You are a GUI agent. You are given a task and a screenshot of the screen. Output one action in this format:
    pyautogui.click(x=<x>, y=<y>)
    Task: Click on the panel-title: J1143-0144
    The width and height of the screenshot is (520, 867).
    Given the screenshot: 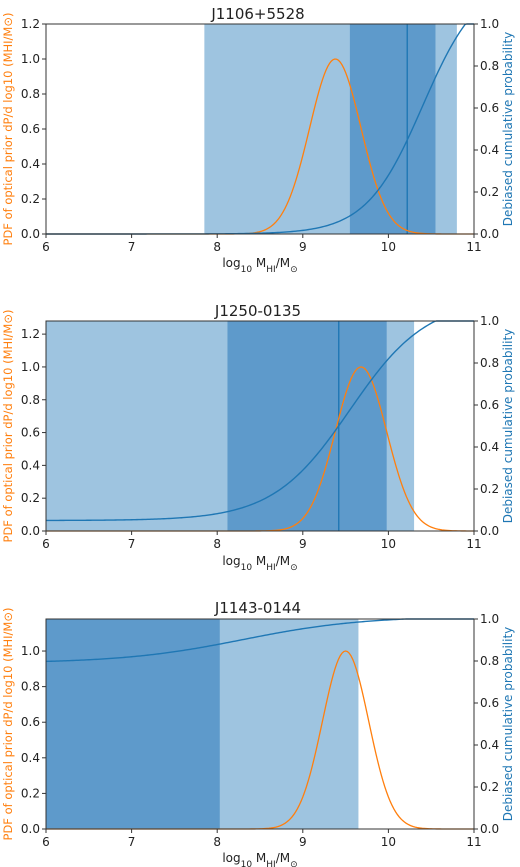 What is the action you would take?
    pyautogui.click(x=257, y=608)
    